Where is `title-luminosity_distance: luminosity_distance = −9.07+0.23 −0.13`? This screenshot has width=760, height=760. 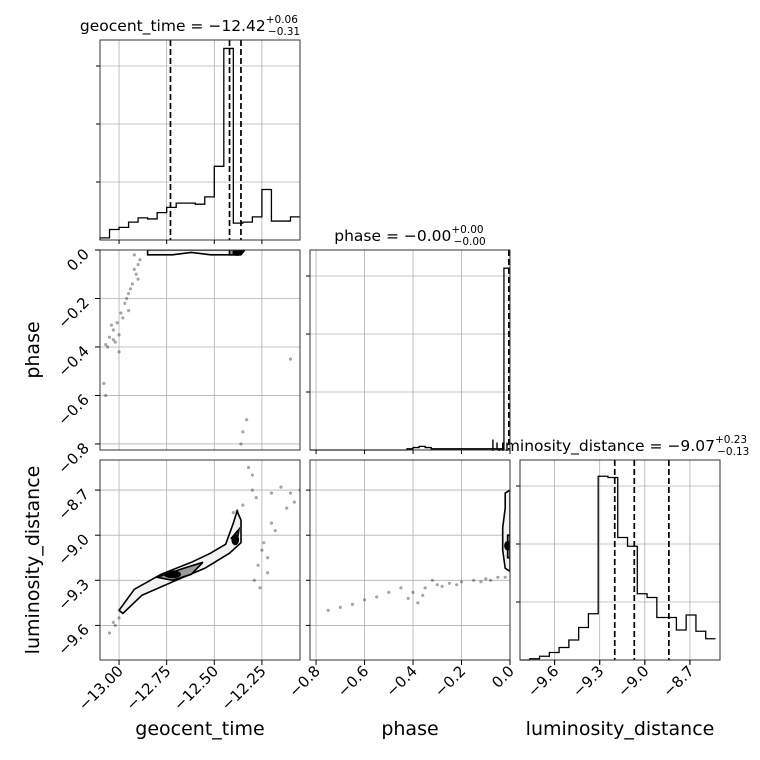 title-luminosity_distance: luminosity_distance = −9.07+0.23 −0.13 is located at coordinates (620, 446).